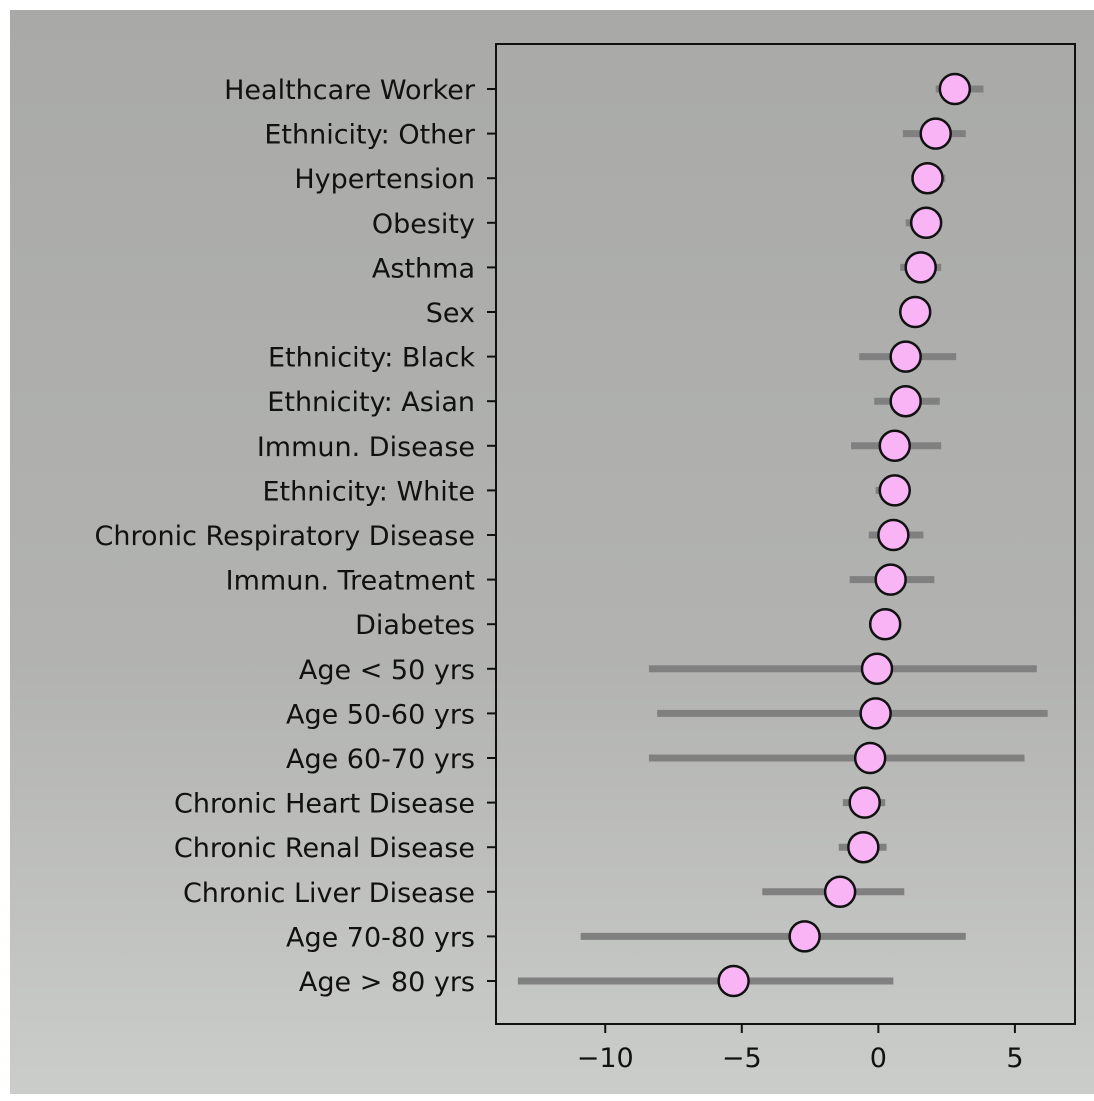  I want to click on x-tick-label: 0, so click(878, 1058).